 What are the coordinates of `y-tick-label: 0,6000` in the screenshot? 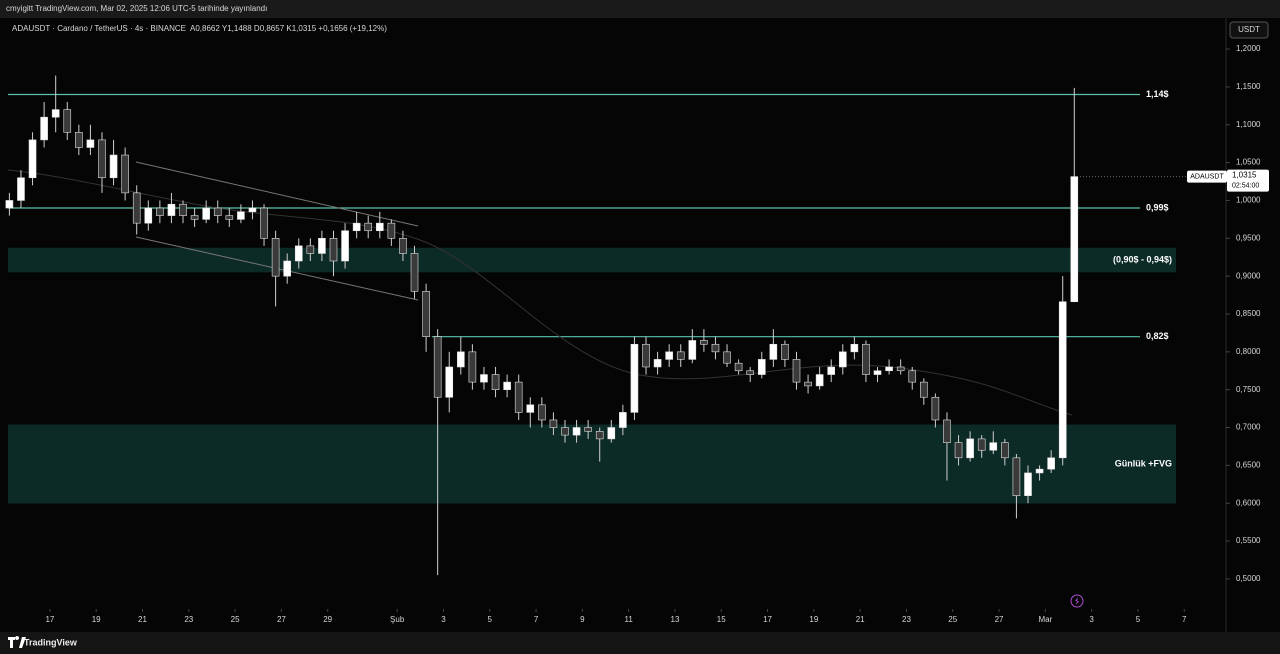 It's located at (1248, 502).